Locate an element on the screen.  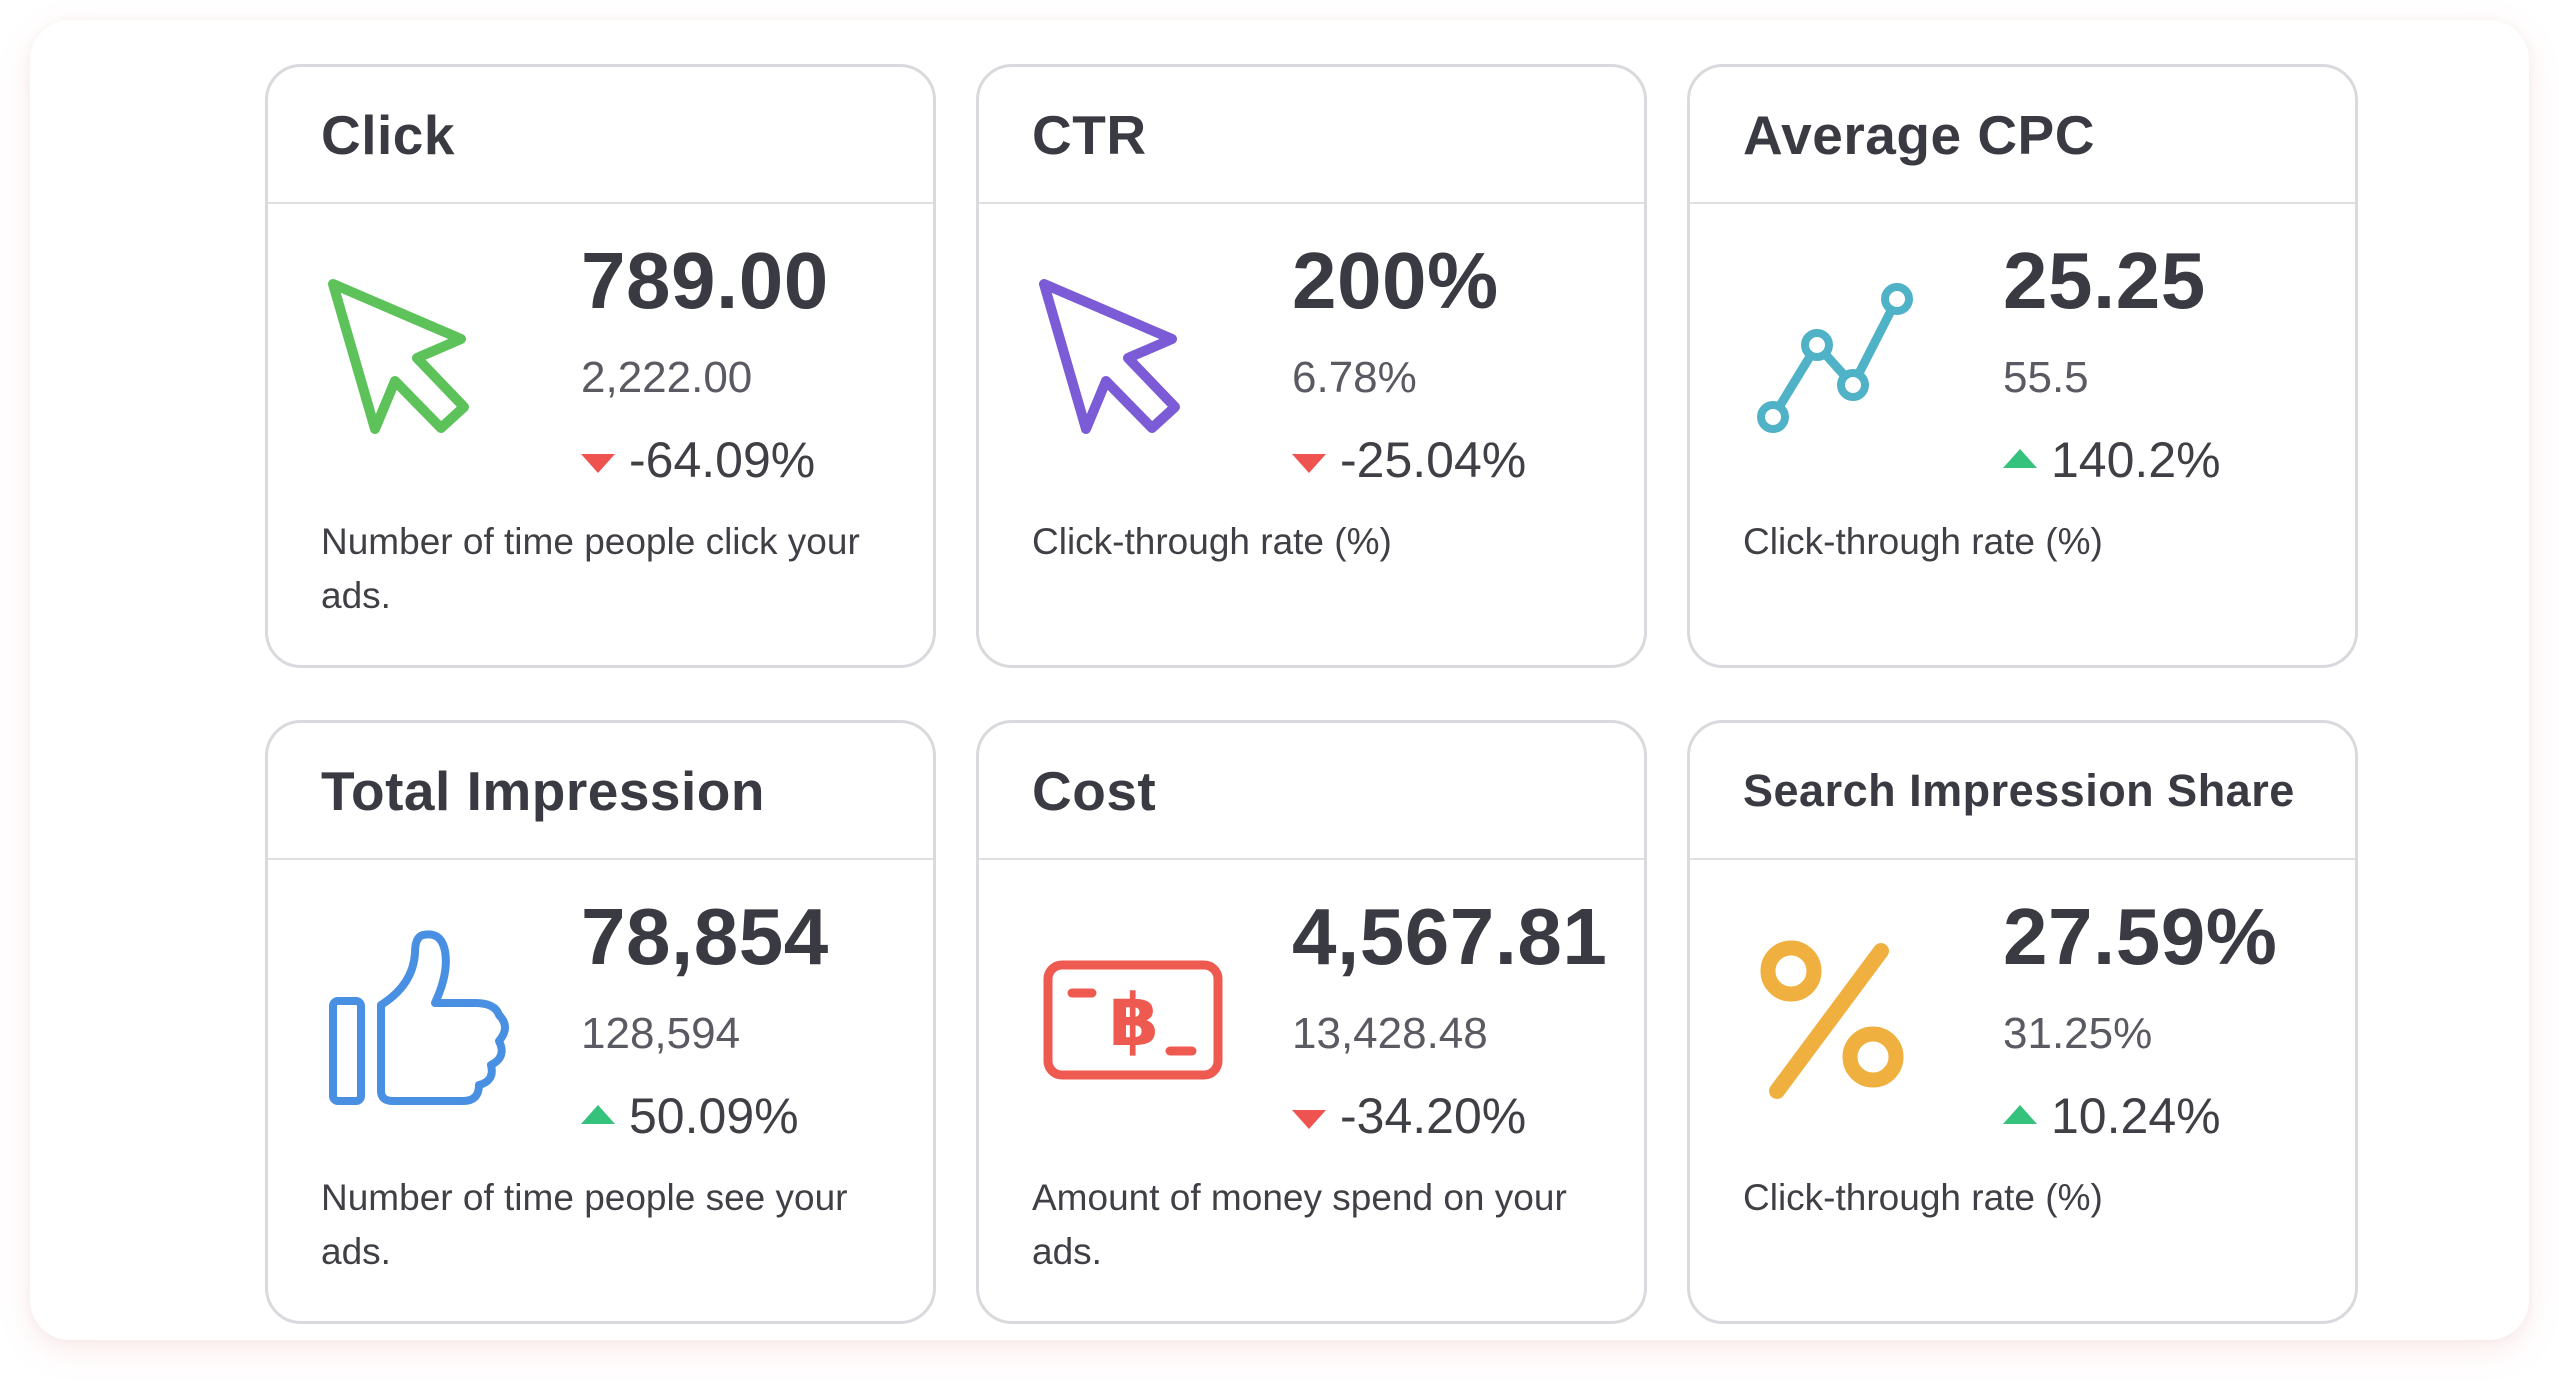
card-title: CTR is located at coordinates (1089, 134).